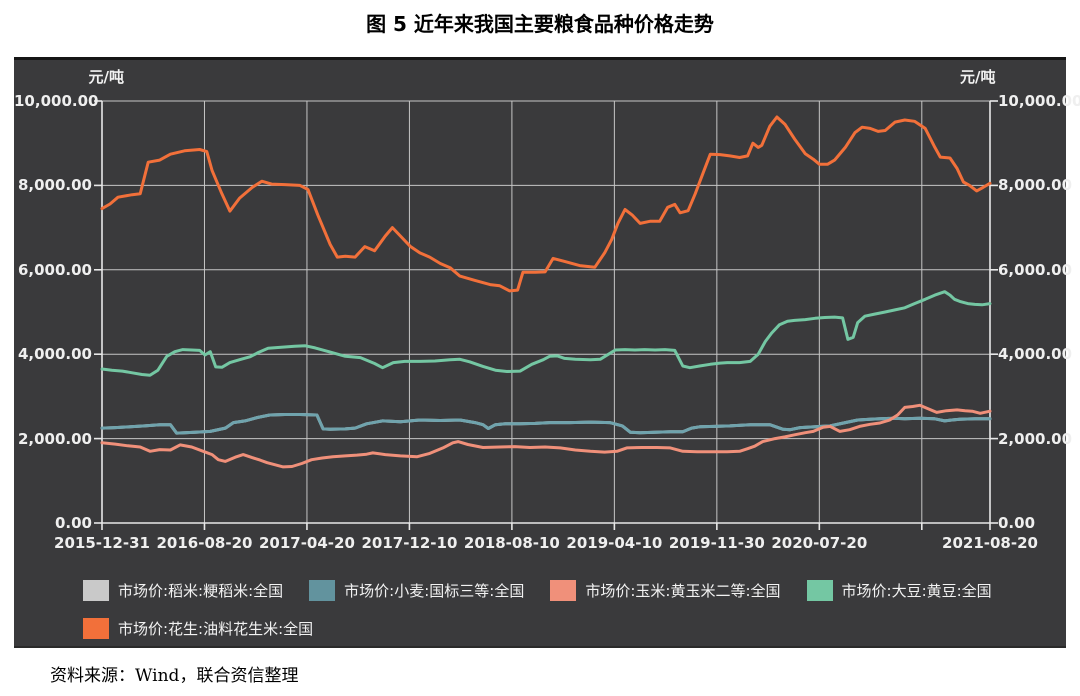 This screenshot has width=1080, height=696. What do you see at coordinates (204, 543) in the screenshot?
I see `x-tick-label: 2016-08-20` at bounding box center [204, 543].